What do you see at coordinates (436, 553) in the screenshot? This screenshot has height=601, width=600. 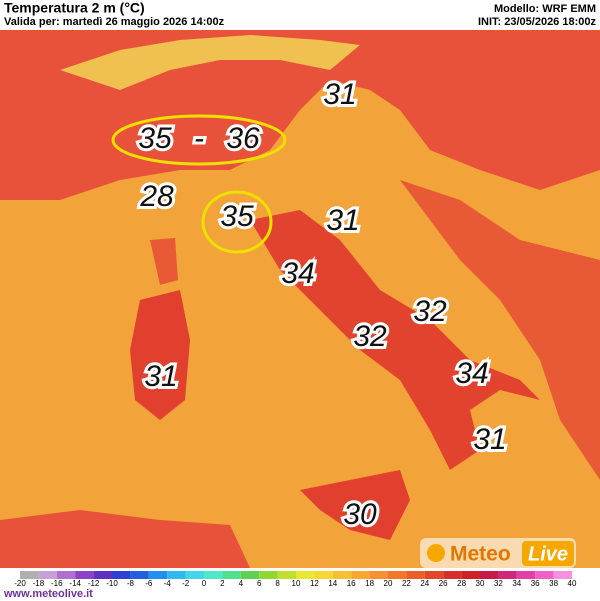 I see `logo-sun` at bounding box center [436, 553].